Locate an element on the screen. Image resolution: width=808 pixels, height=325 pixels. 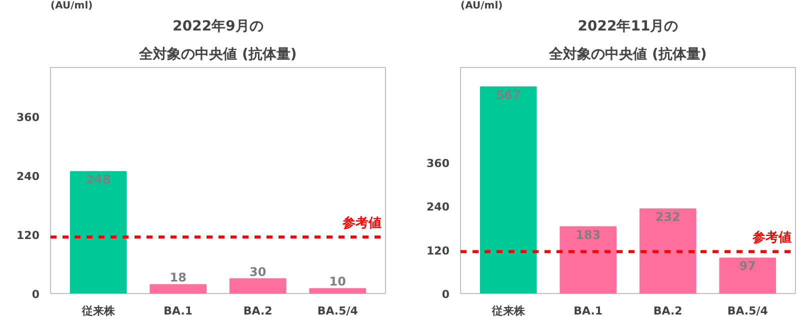
data-label: 248 is located at coordinates (98, 179).